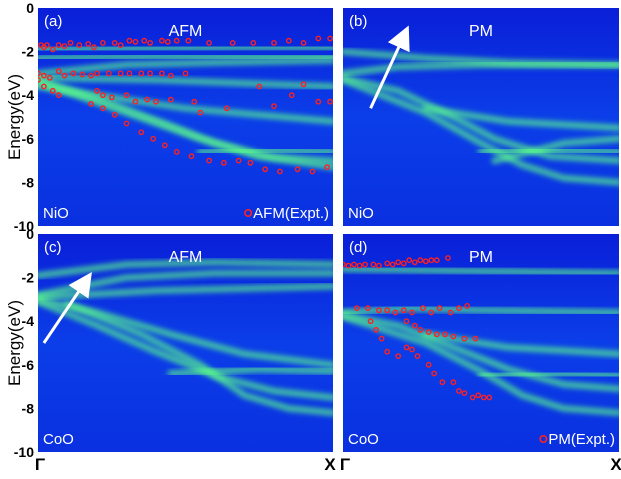 The image size is (621, 479). Describe the element at coordinates (186, 31) in the screenshot. I see `panel-title: AFM` at that location.